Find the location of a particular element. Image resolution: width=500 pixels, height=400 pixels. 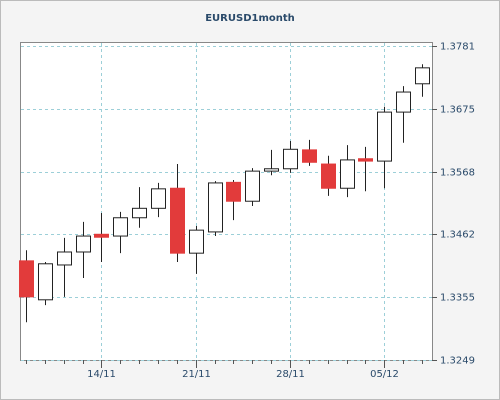

x-tick-label: 05/12 is located at coordinates (384, 374).